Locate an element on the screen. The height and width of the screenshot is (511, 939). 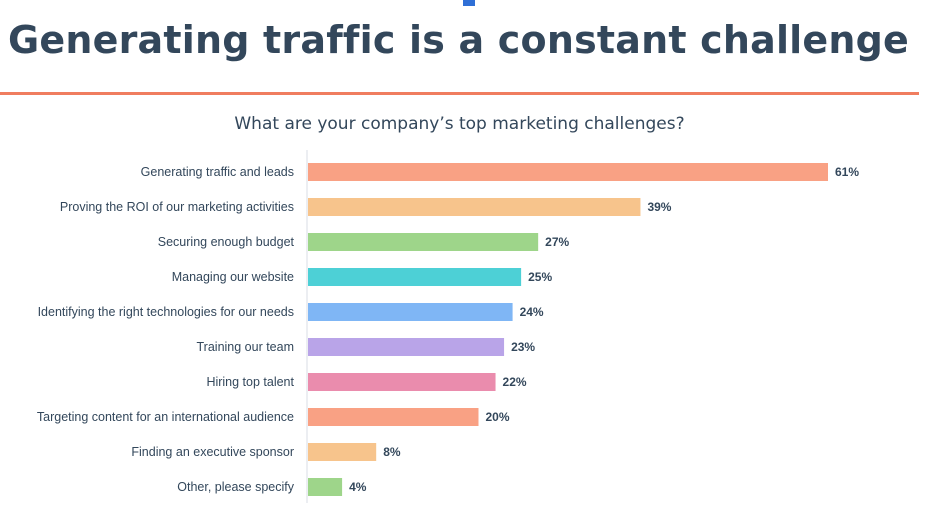
value-label: 20% is located at coordinates (497, 417).